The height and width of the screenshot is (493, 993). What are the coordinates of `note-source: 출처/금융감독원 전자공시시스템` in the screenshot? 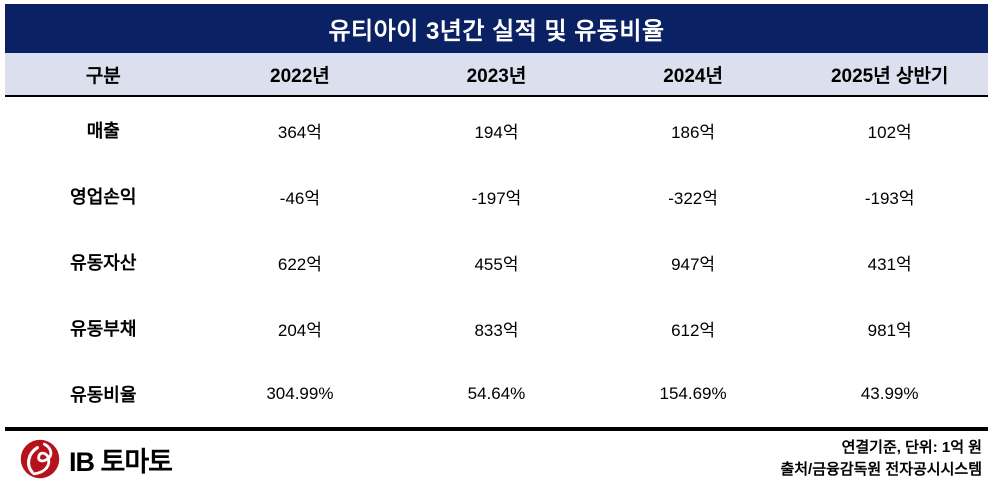 It's located at (881, 469).